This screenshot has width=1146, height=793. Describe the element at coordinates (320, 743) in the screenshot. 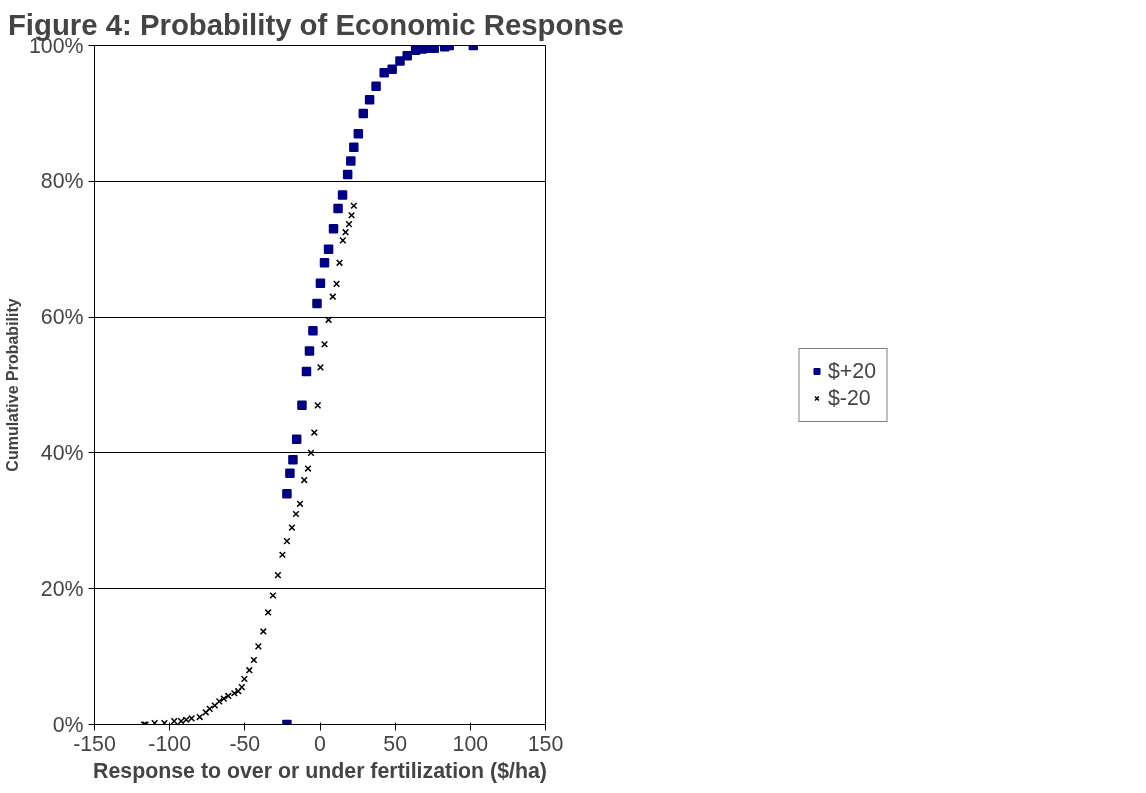

I see `x-tick-label: 0` at that location.